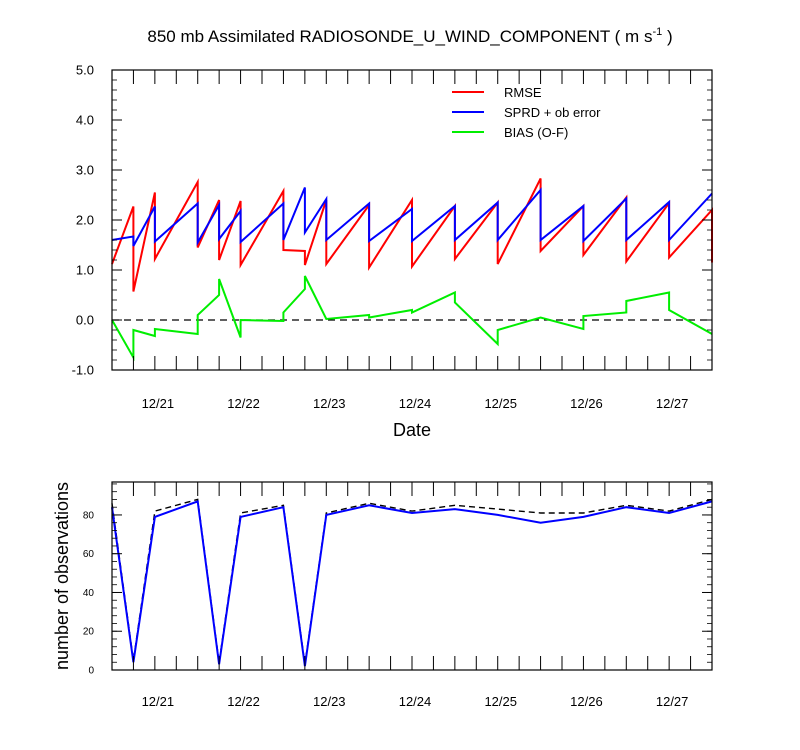 The width and height of the screenshot is (800, 750). Describe the element at coordinates (329, 701) in the screenshot. I see `bottom-x-tick-label: 12/23` at that location.